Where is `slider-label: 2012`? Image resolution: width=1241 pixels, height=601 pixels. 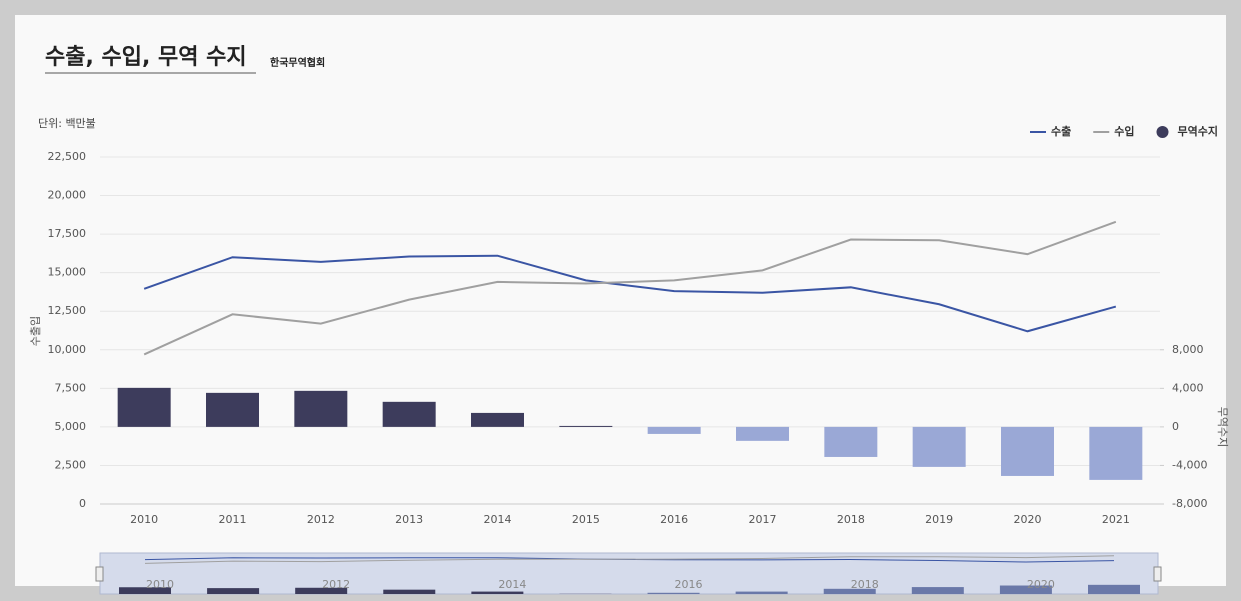 slider-label: 2012 is located at coordinates (336, 584).